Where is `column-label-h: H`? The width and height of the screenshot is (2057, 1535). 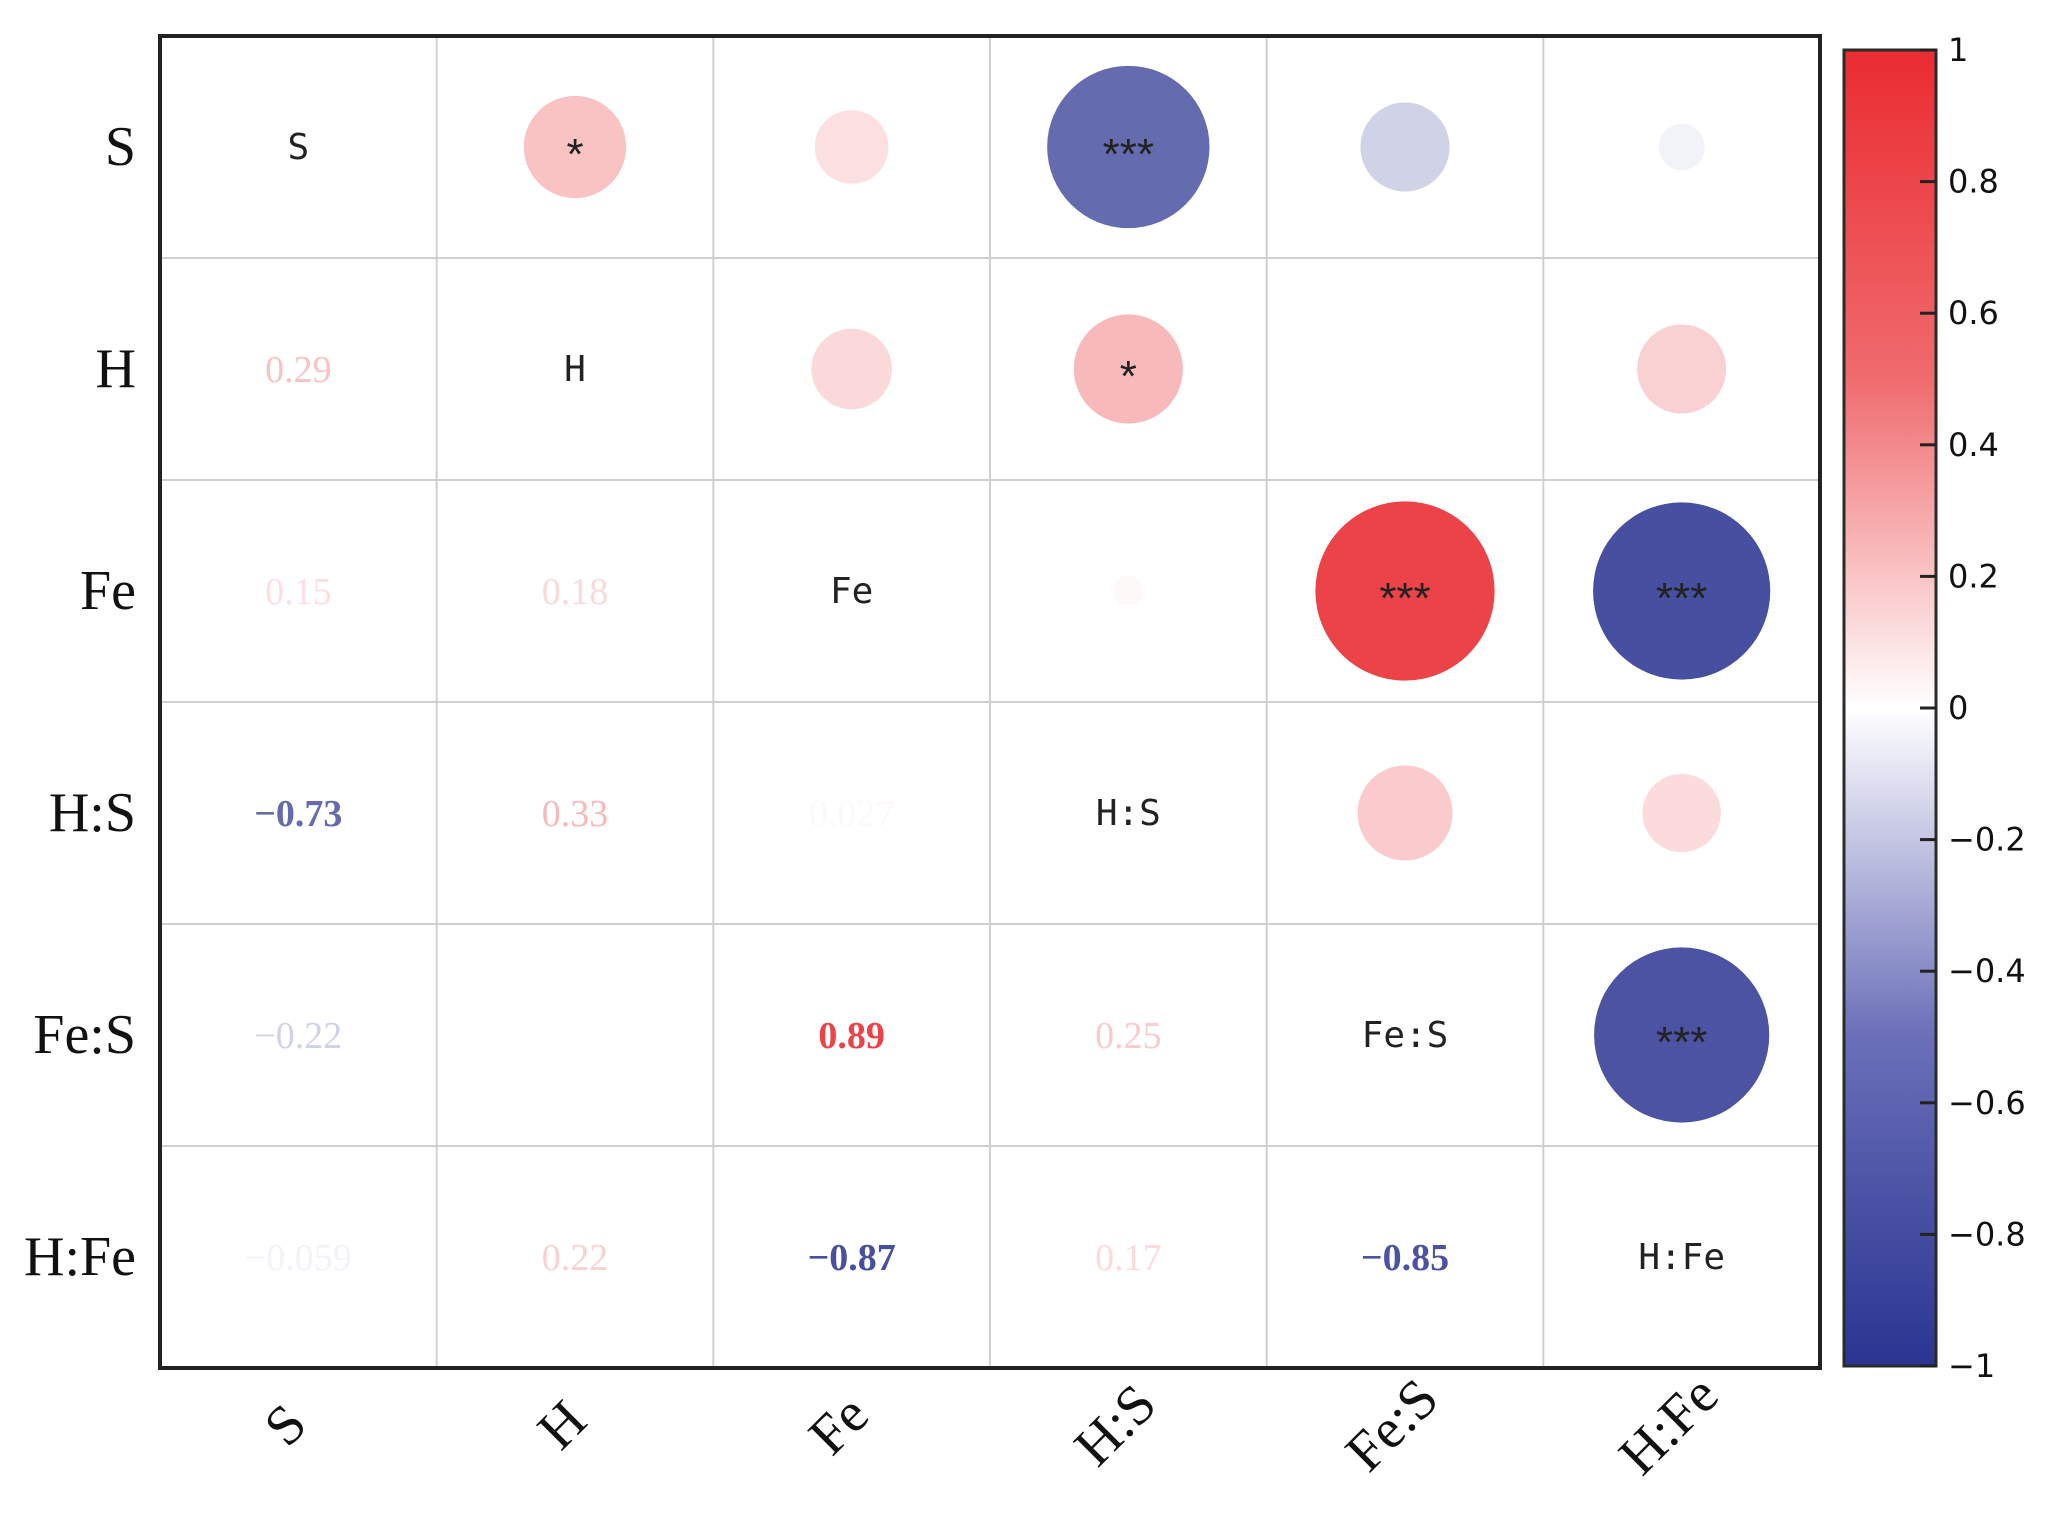 column-label-h: H is located at coordinates (562, 1425).